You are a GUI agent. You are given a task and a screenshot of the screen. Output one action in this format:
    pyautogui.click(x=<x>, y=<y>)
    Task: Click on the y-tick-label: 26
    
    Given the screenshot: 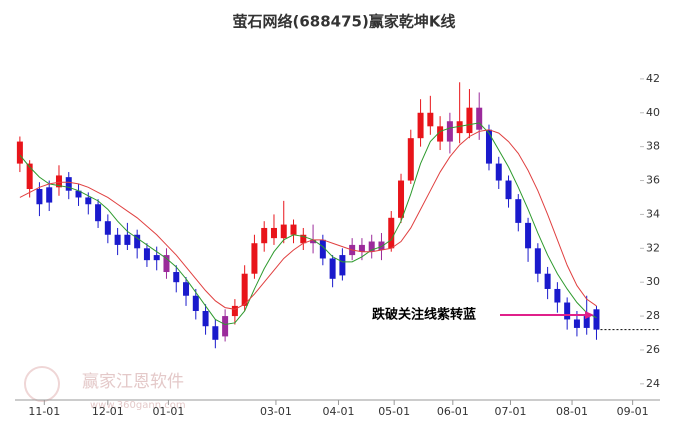 What is the action you would take?
    pyautogui.click(x=653, y=349)
    